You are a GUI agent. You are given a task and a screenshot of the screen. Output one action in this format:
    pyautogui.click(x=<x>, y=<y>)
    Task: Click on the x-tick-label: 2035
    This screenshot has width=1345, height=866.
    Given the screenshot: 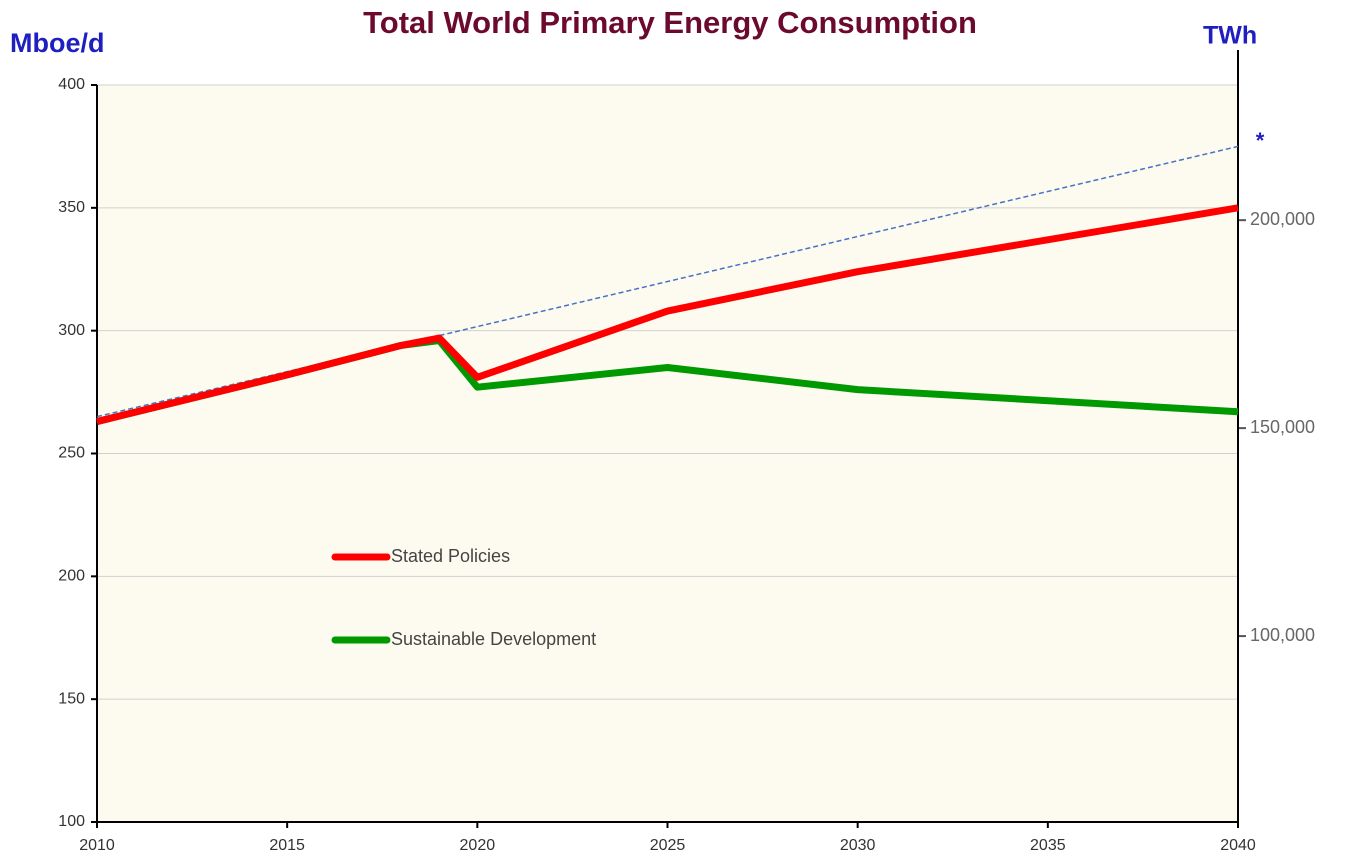 What is the action you would take?
    pyautogui.click(x=1048, y=845)
    